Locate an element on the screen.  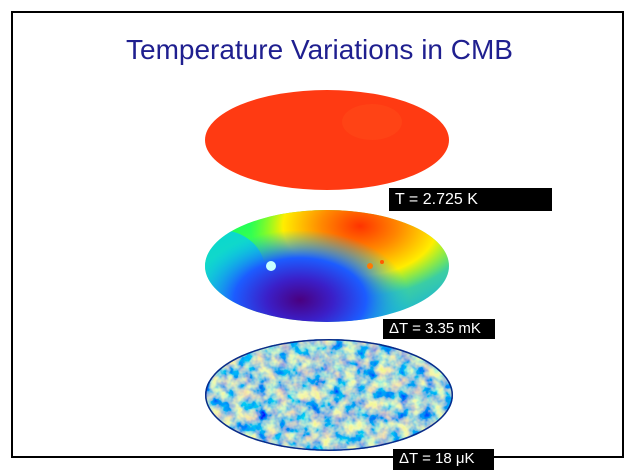
dipole-map-label: ΔT = 3.35 mK is located at coordinates (439, 329).